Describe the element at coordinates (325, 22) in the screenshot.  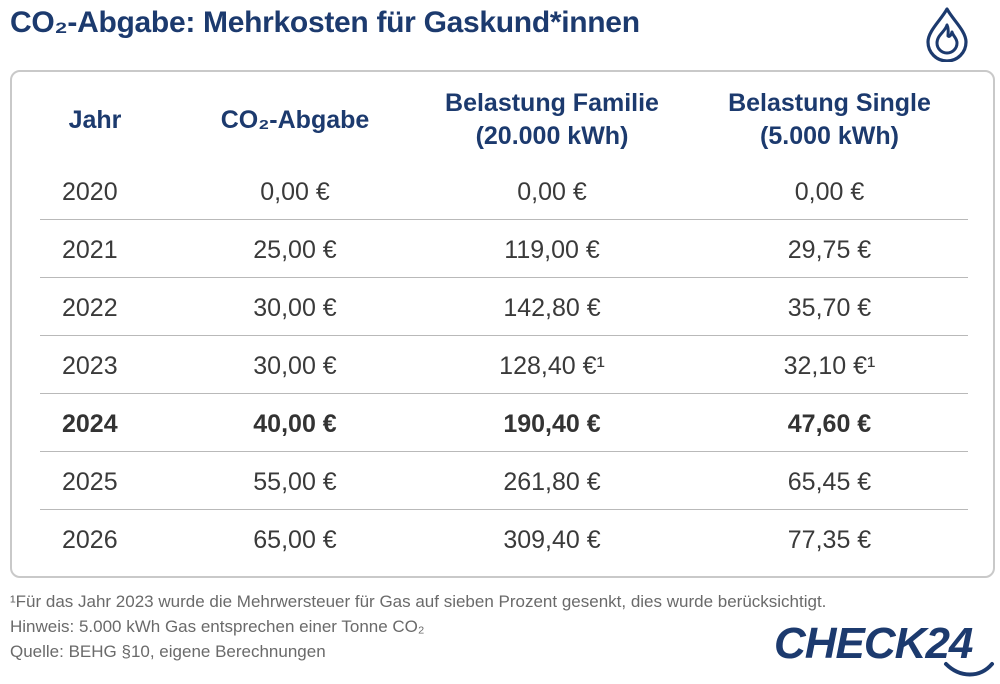
I see `page-title: CO₂-Abgabe: Mehrkosten für Gaskund*innen` at that location.